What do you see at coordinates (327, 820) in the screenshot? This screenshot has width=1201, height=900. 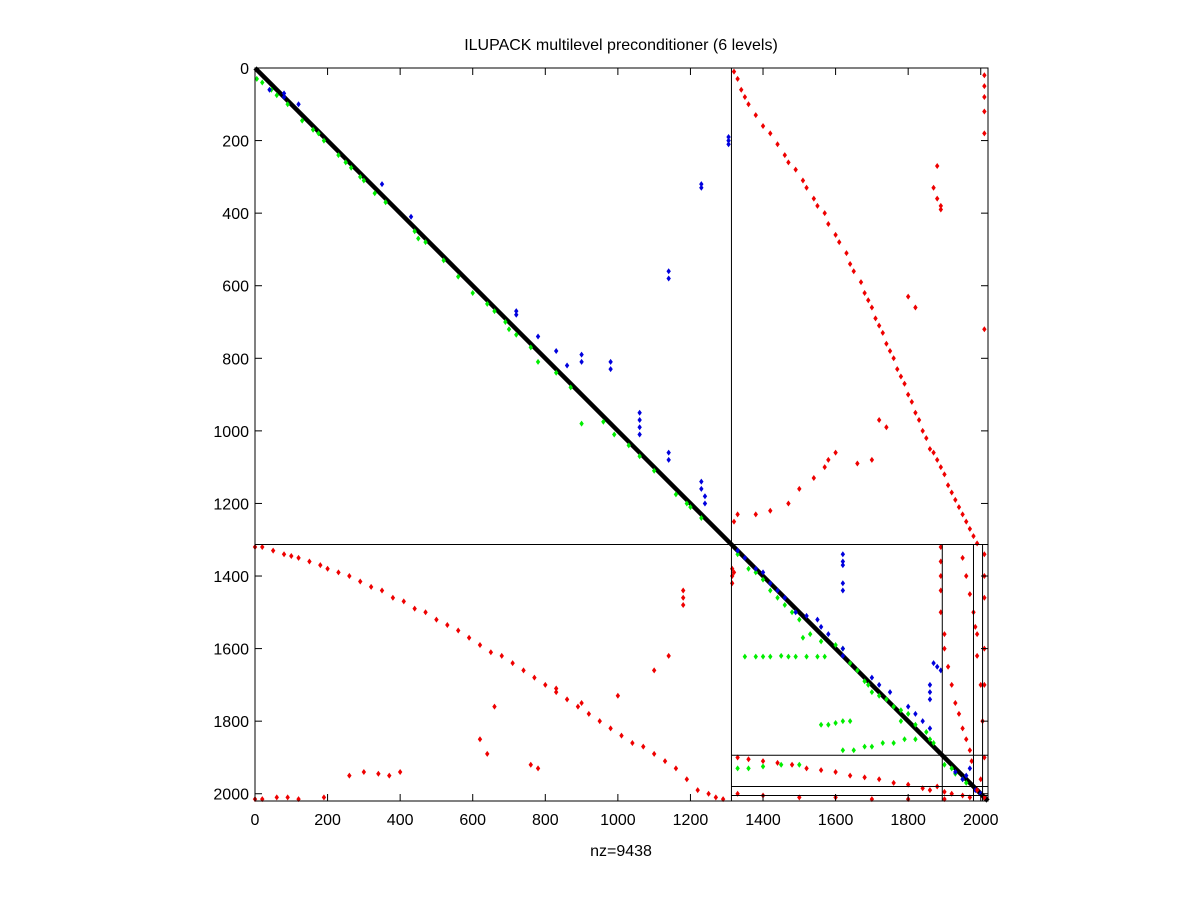 I see `x-tick-label: 200` at bounding box center [327, 820].